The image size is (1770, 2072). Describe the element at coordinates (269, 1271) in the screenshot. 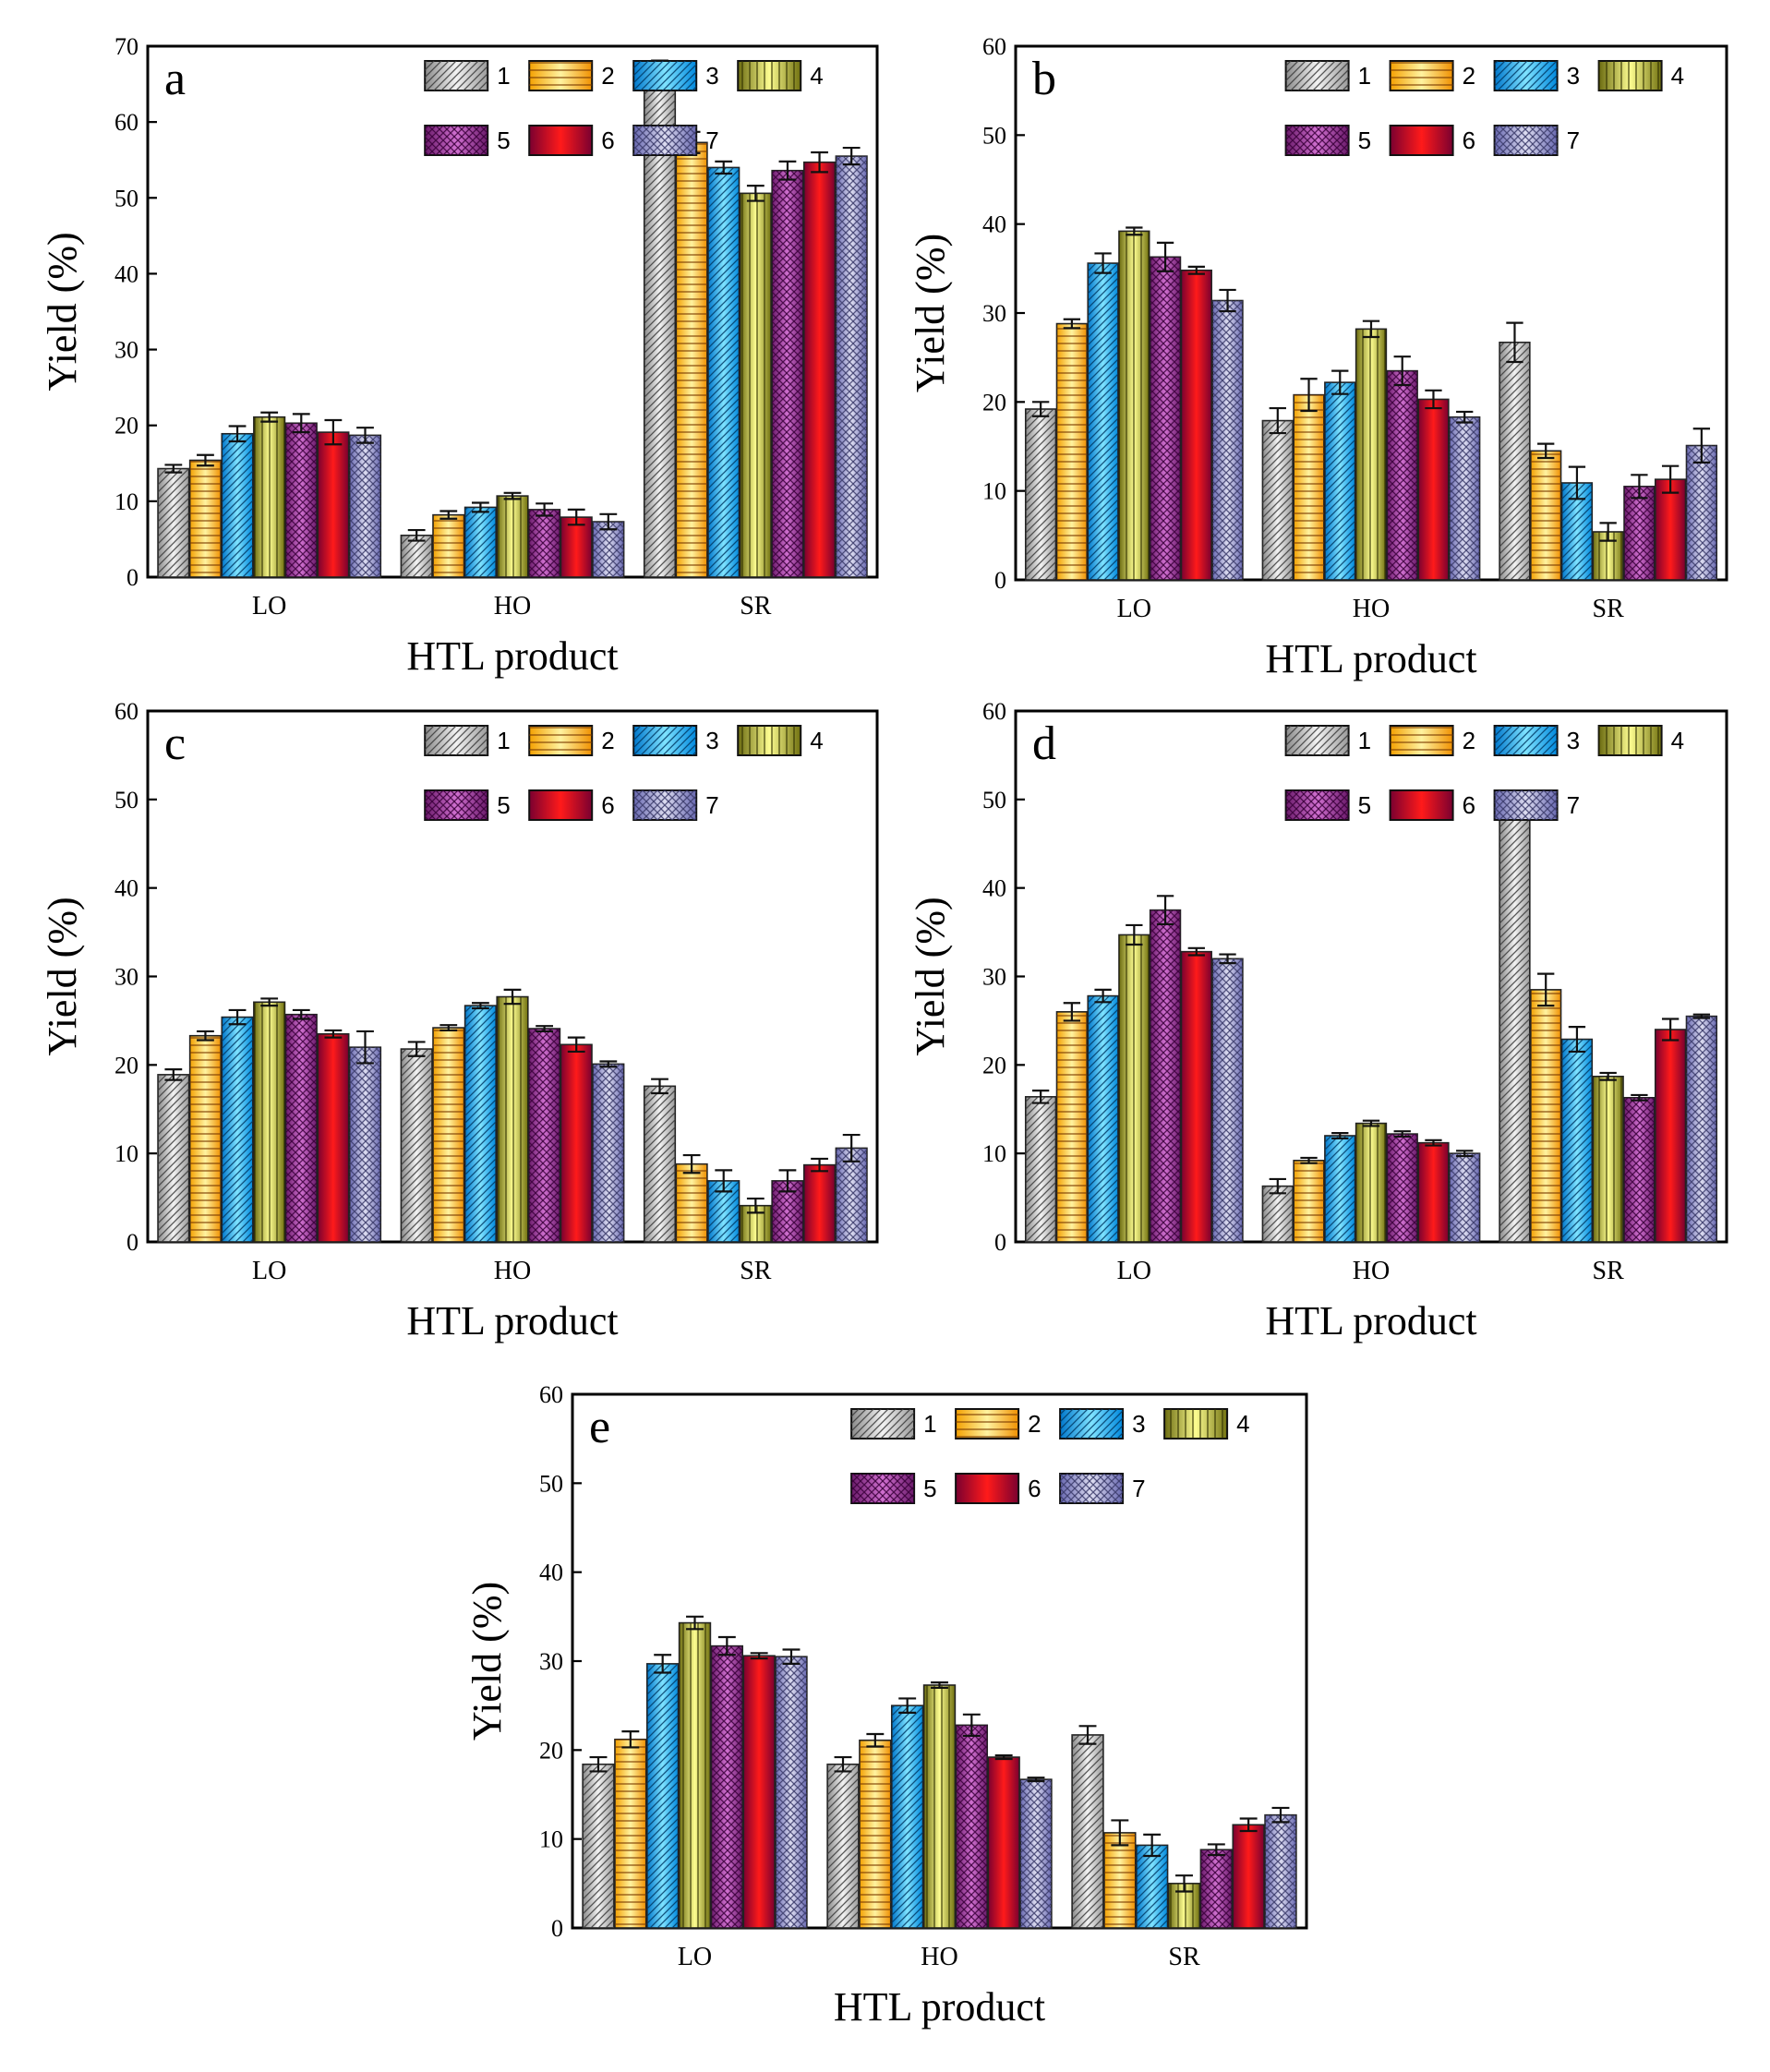

I see `x-tick-label: LO` at that location.